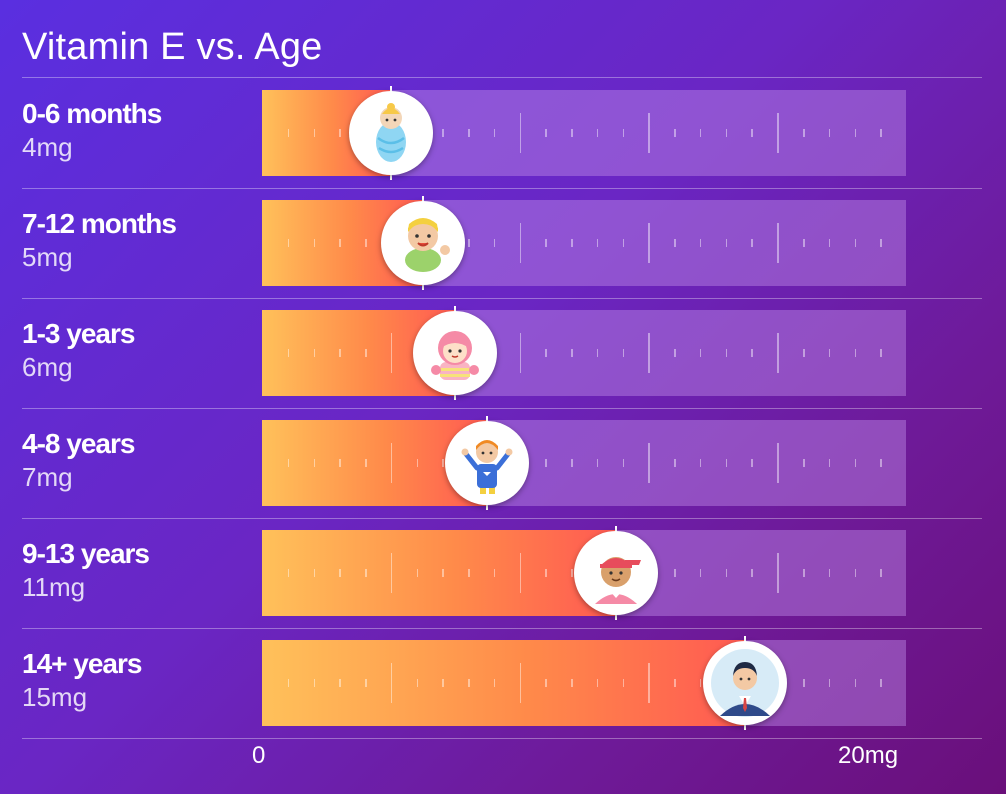 Image resolution: width=1006 pixels, height=794 pixels. Describe the element at coordinates (502, 77) in the screenshot. I see `top-divider` at that location.